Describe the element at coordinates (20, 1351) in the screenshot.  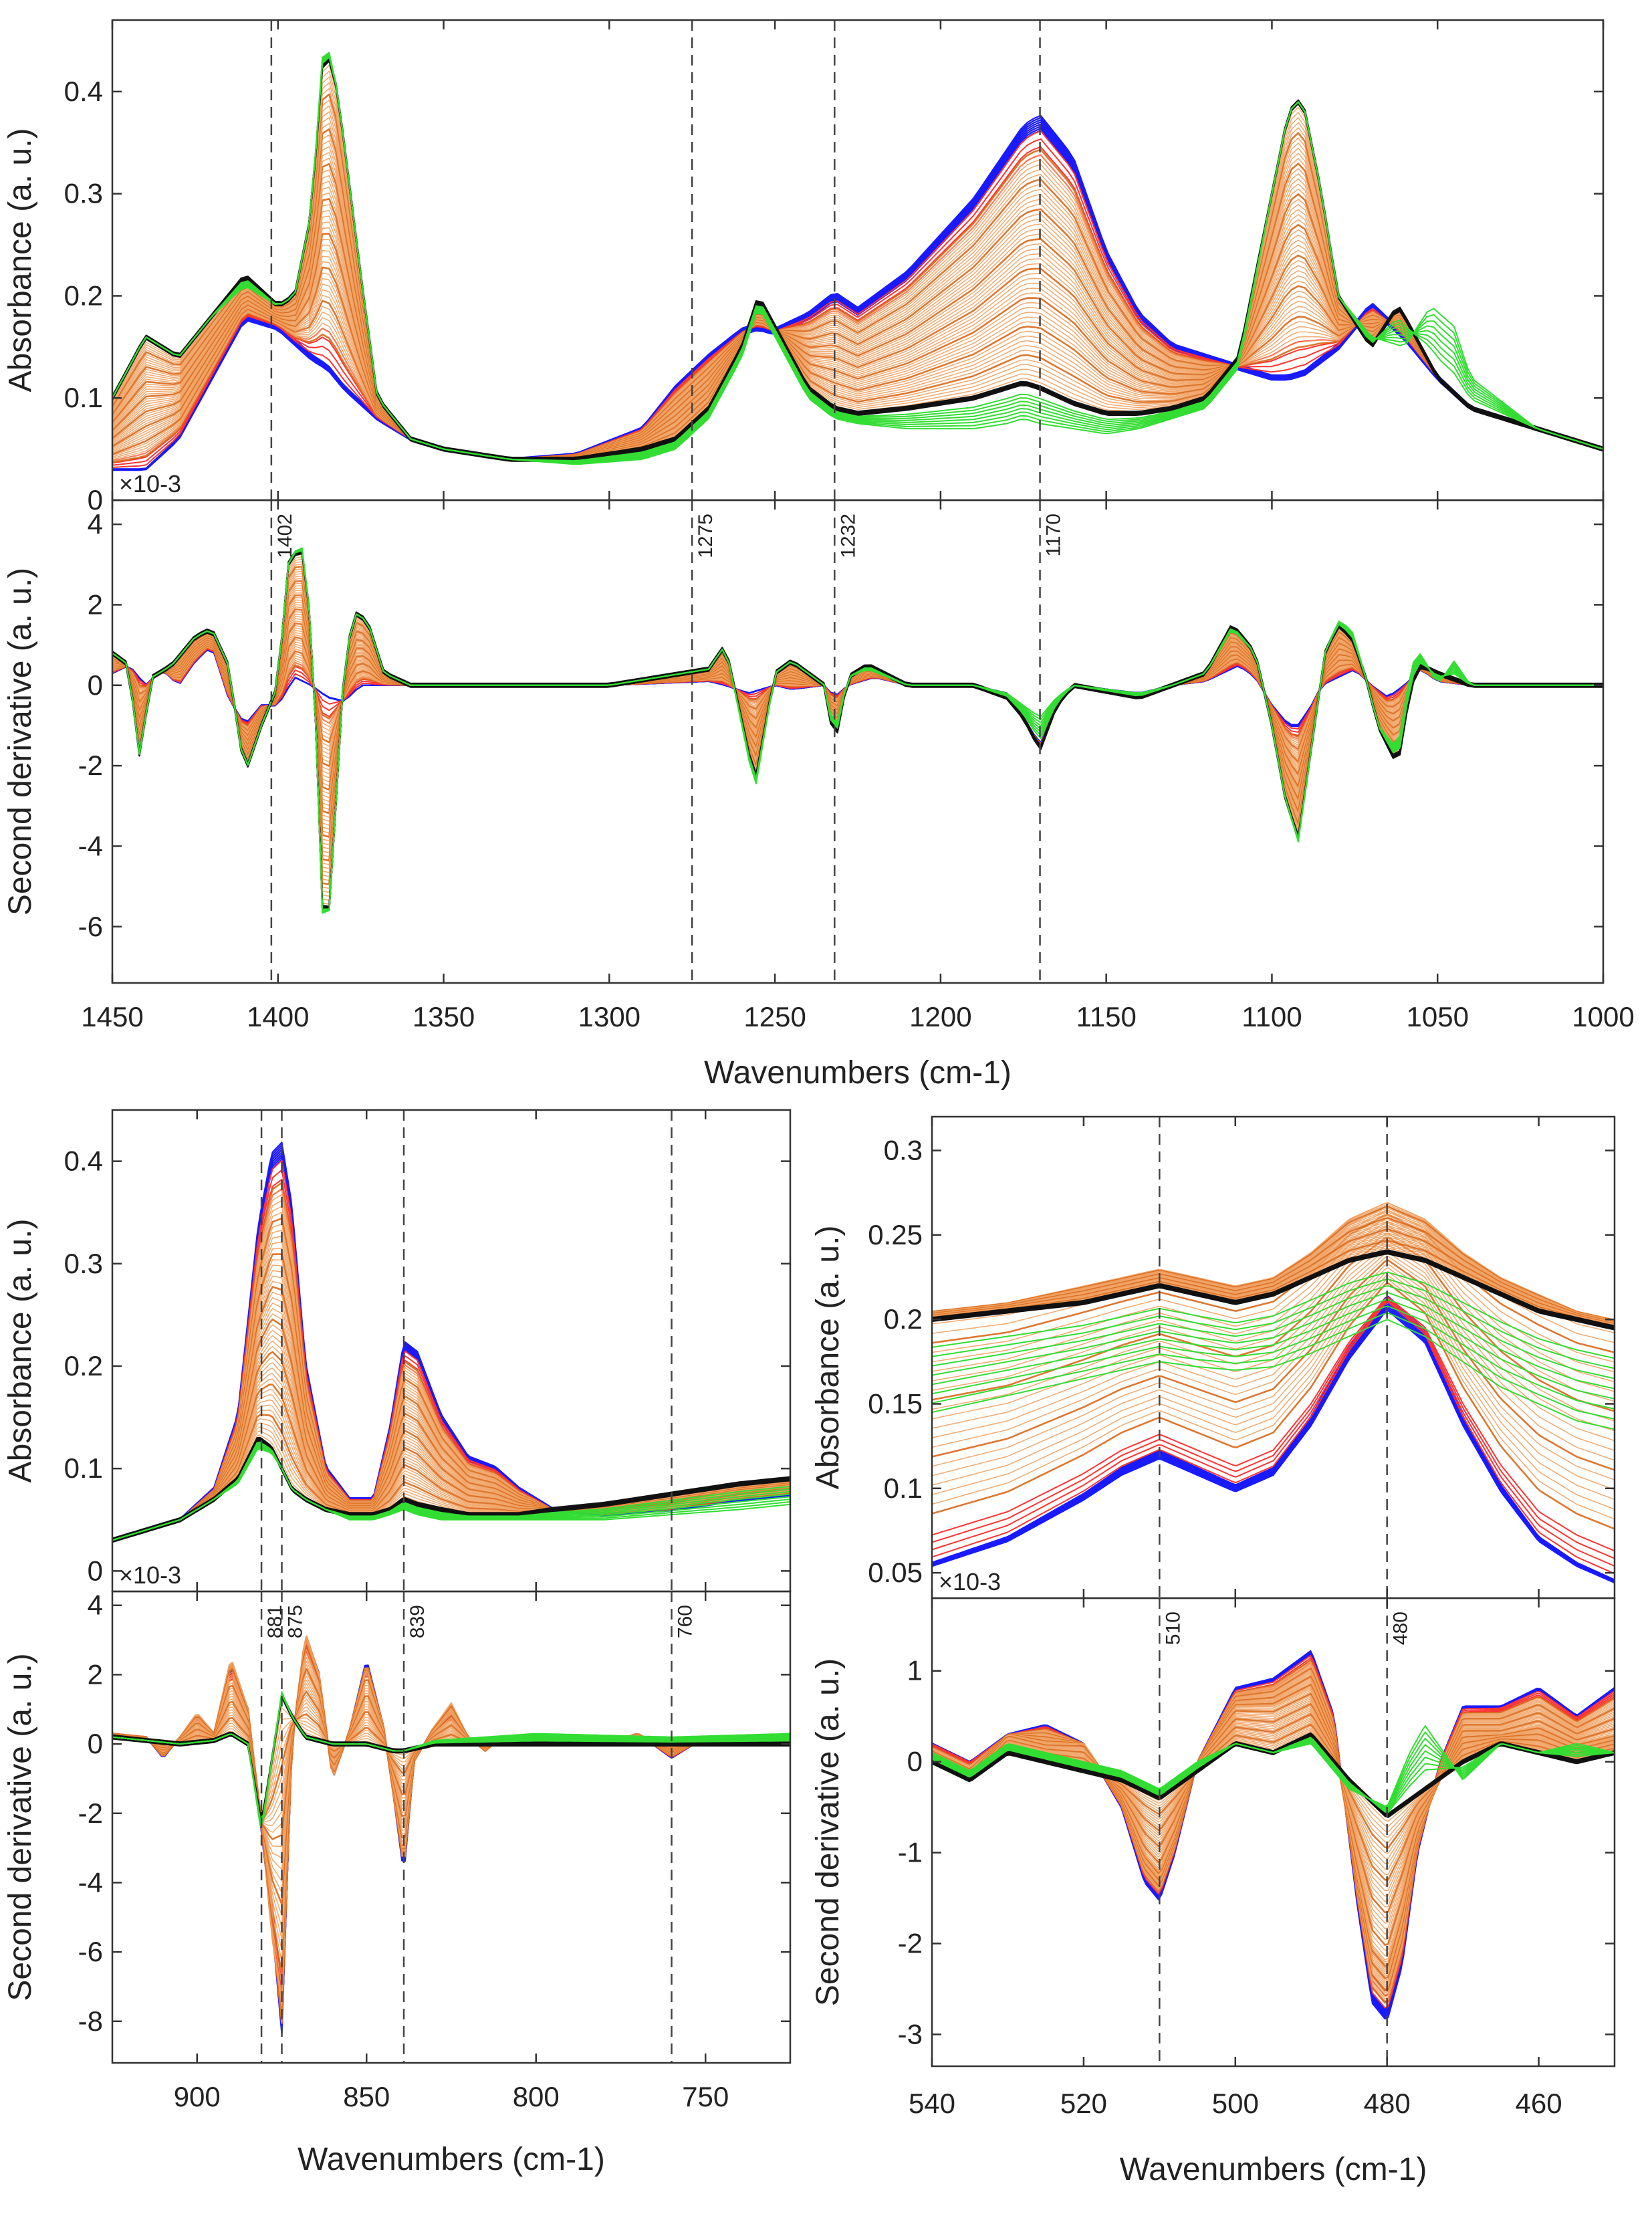
I see `y-axis-title: Absorbance (a. u.)` at that location.